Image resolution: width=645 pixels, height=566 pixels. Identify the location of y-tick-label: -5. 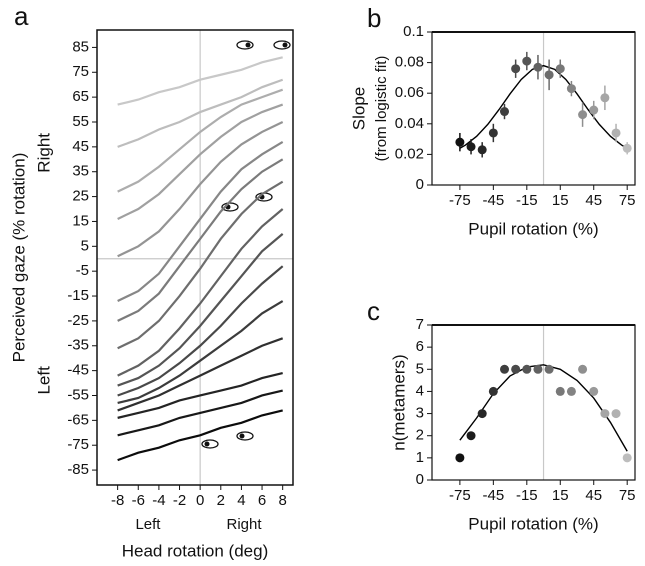
(82, 270).